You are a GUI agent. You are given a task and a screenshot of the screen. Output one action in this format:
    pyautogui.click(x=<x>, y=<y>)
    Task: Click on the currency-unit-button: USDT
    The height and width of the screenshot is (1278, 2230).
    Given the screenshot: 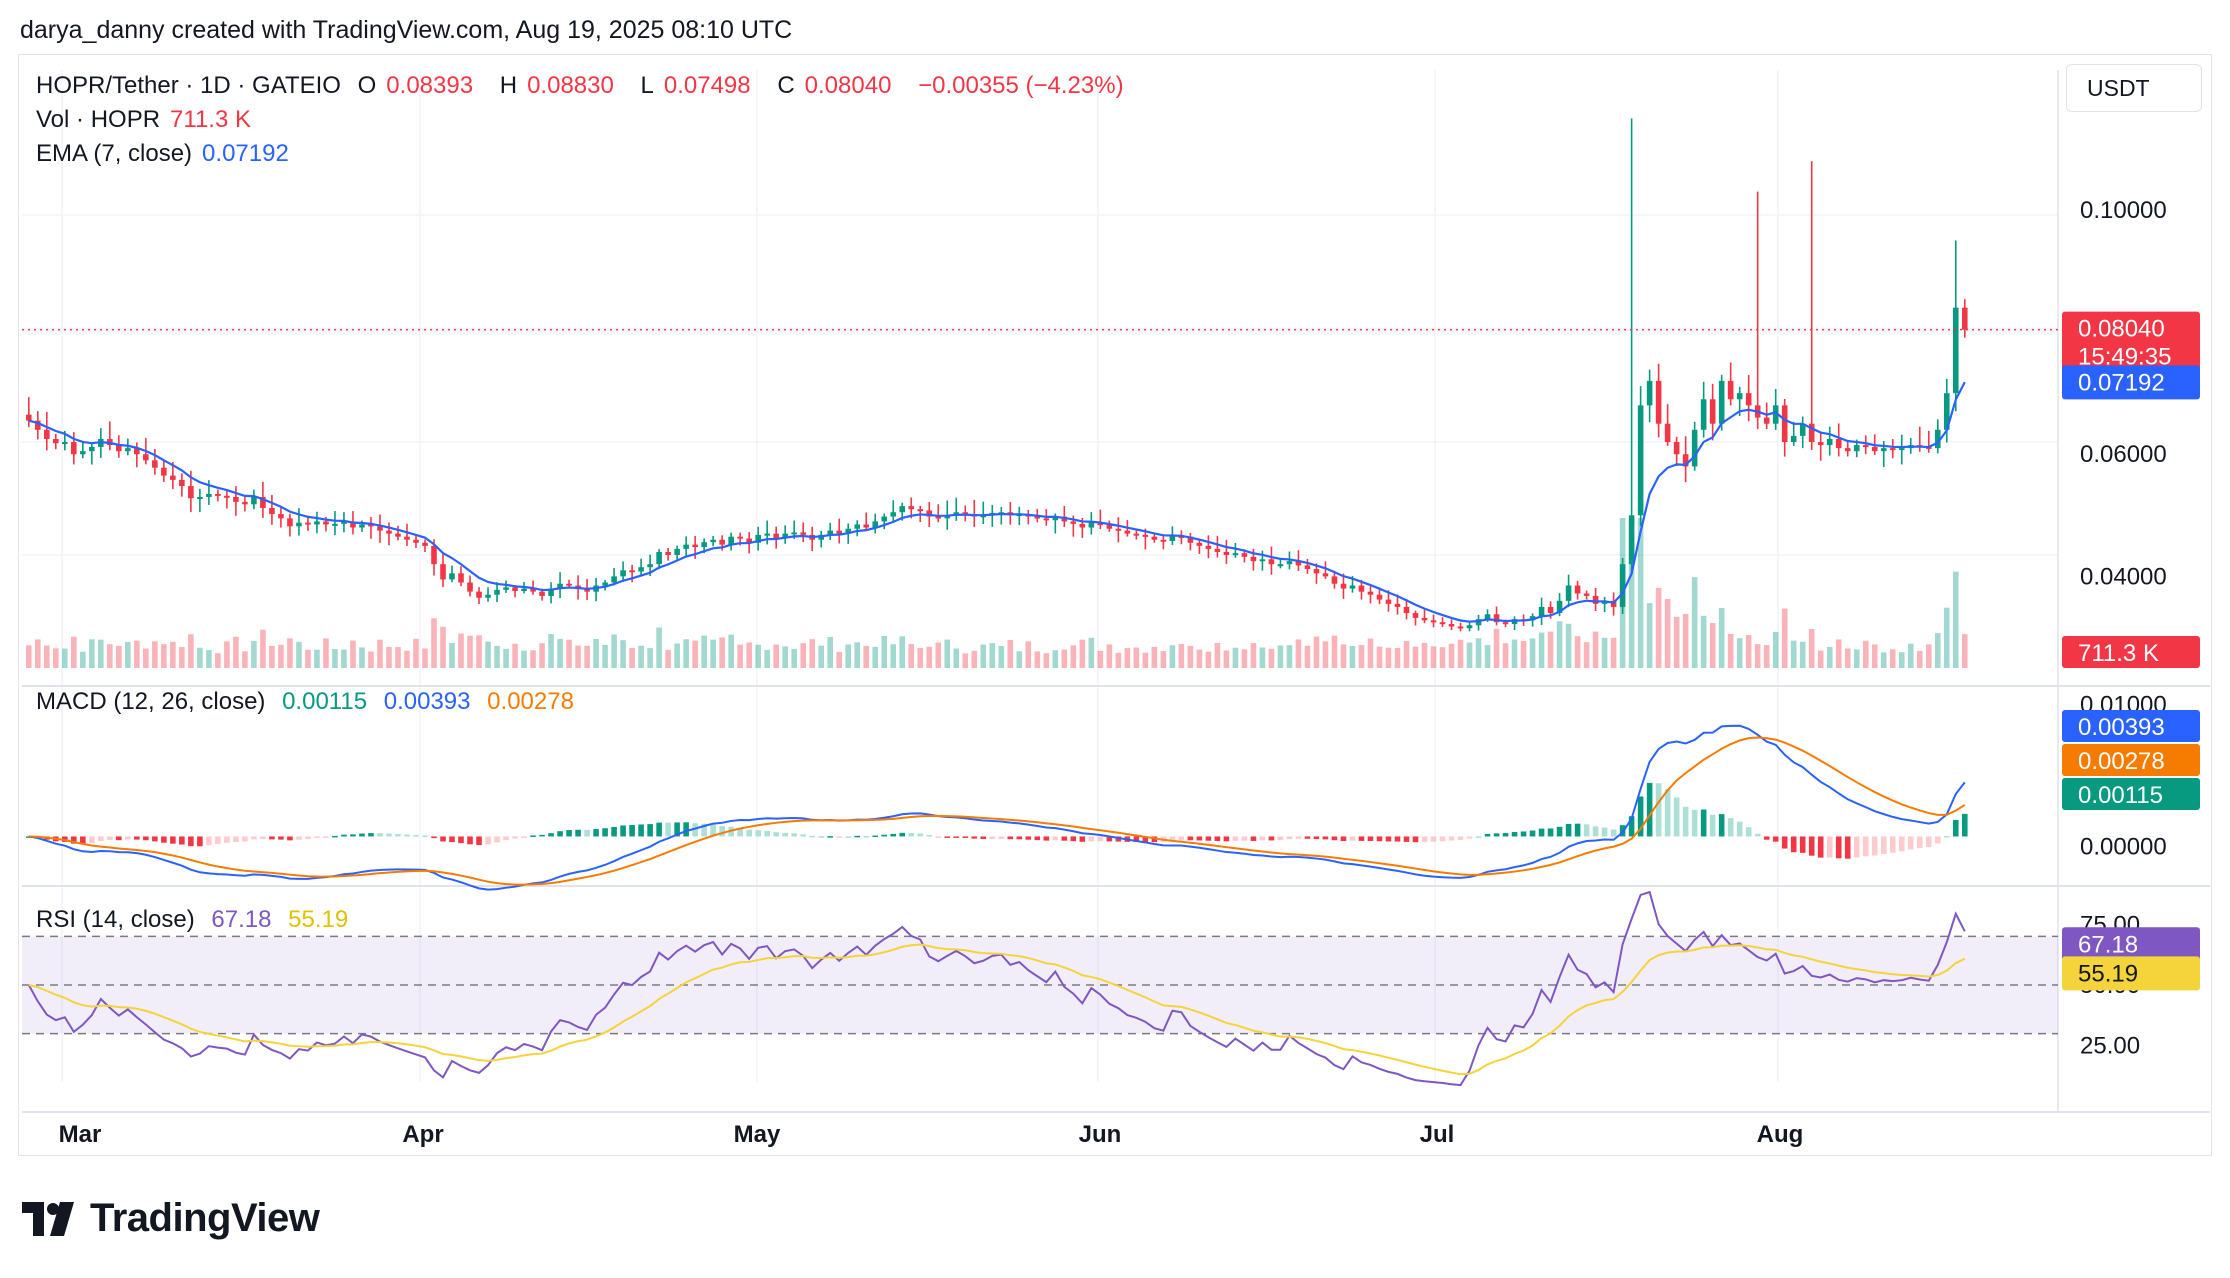 What is the action you would take?
    pyautogui.click(x=2134, y=88)
    